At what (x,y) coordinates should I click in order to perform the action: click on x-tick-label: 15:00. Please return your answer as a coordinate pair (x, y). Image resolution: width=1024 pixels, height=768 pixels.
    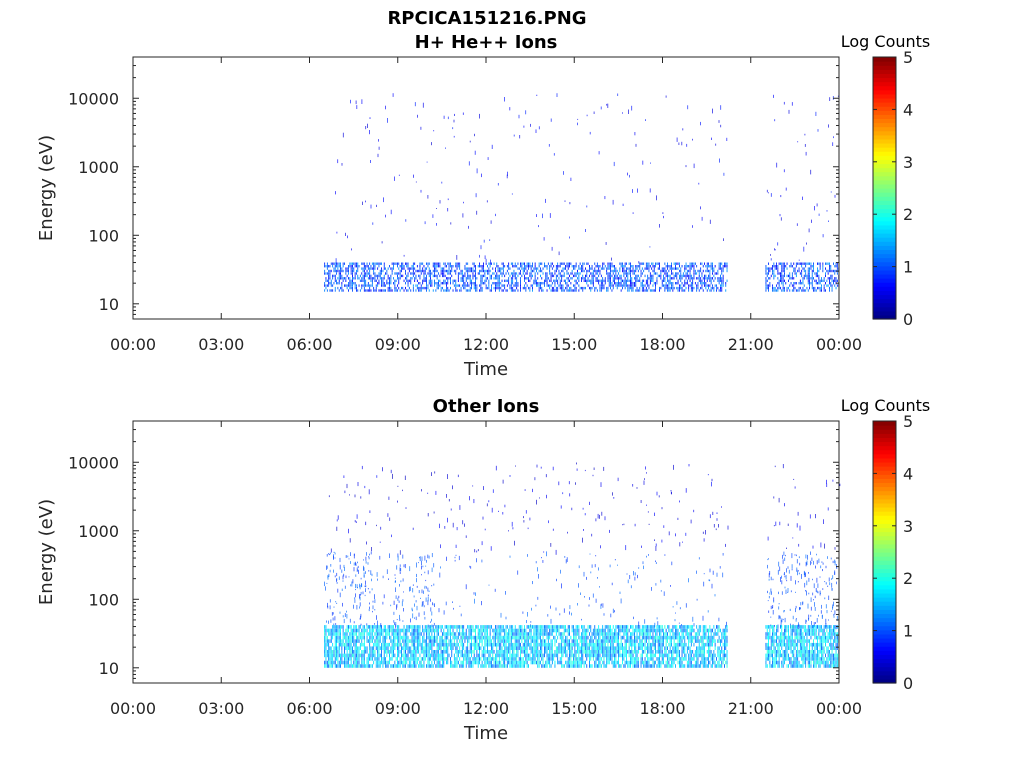
    Looking at the image, I should click on (574, 344).